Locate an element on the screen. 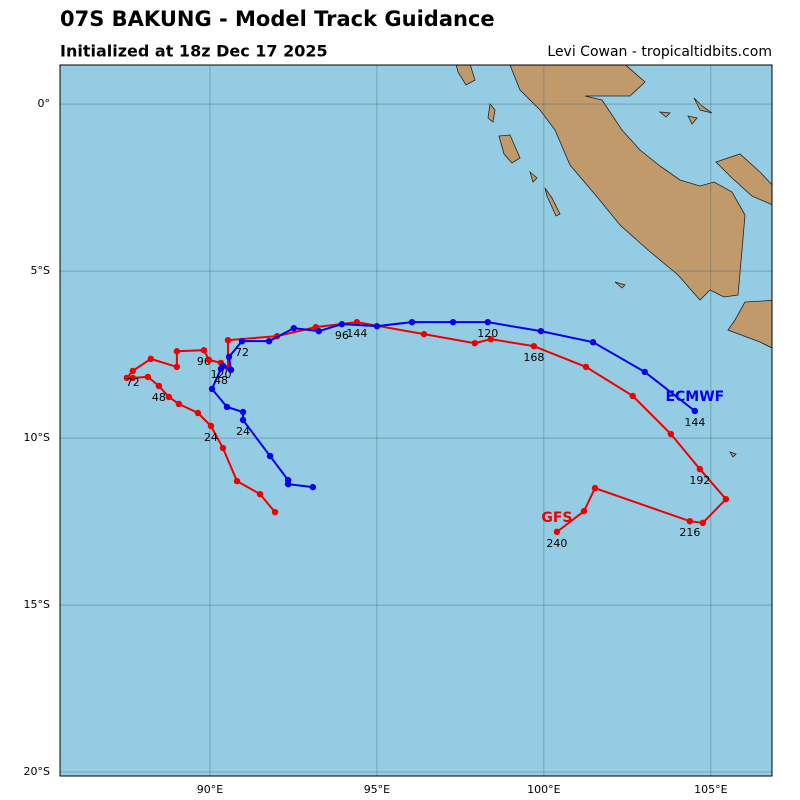  forecast-hour-label: 168 is located at coordinates (533, 357).